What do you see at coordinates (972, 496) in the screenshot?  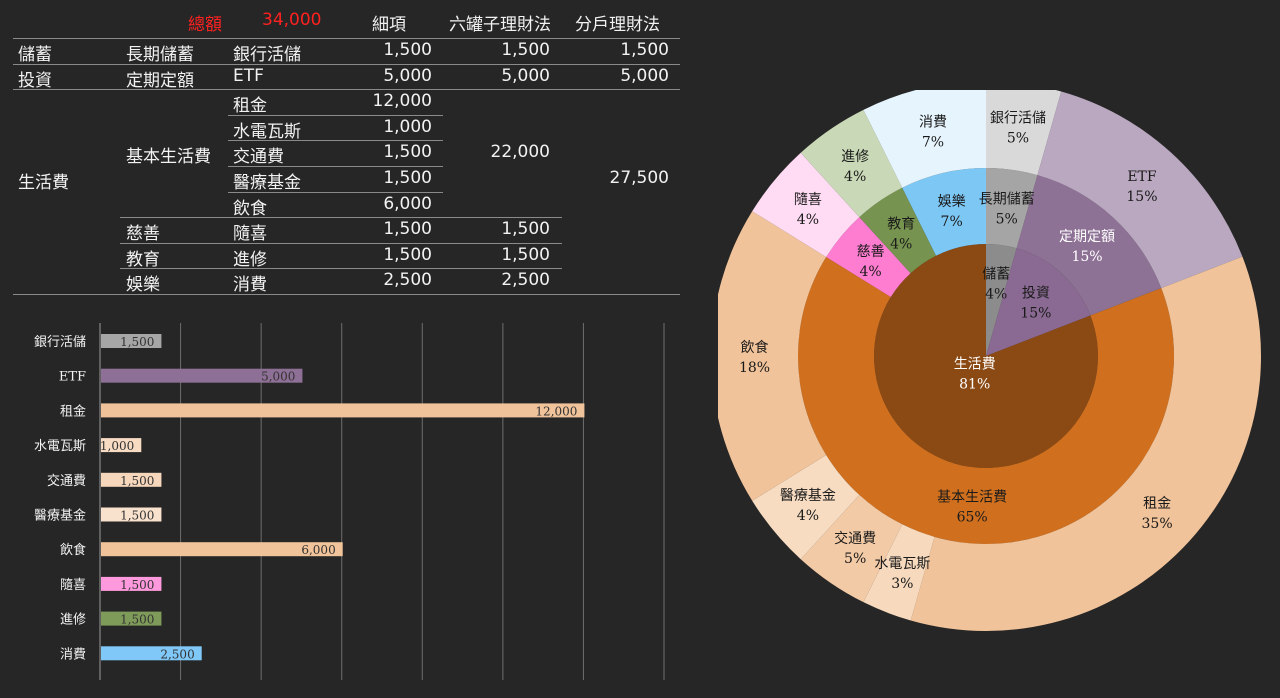 I see `slice-label: 基本生活費` at bounding box center [972, 496].